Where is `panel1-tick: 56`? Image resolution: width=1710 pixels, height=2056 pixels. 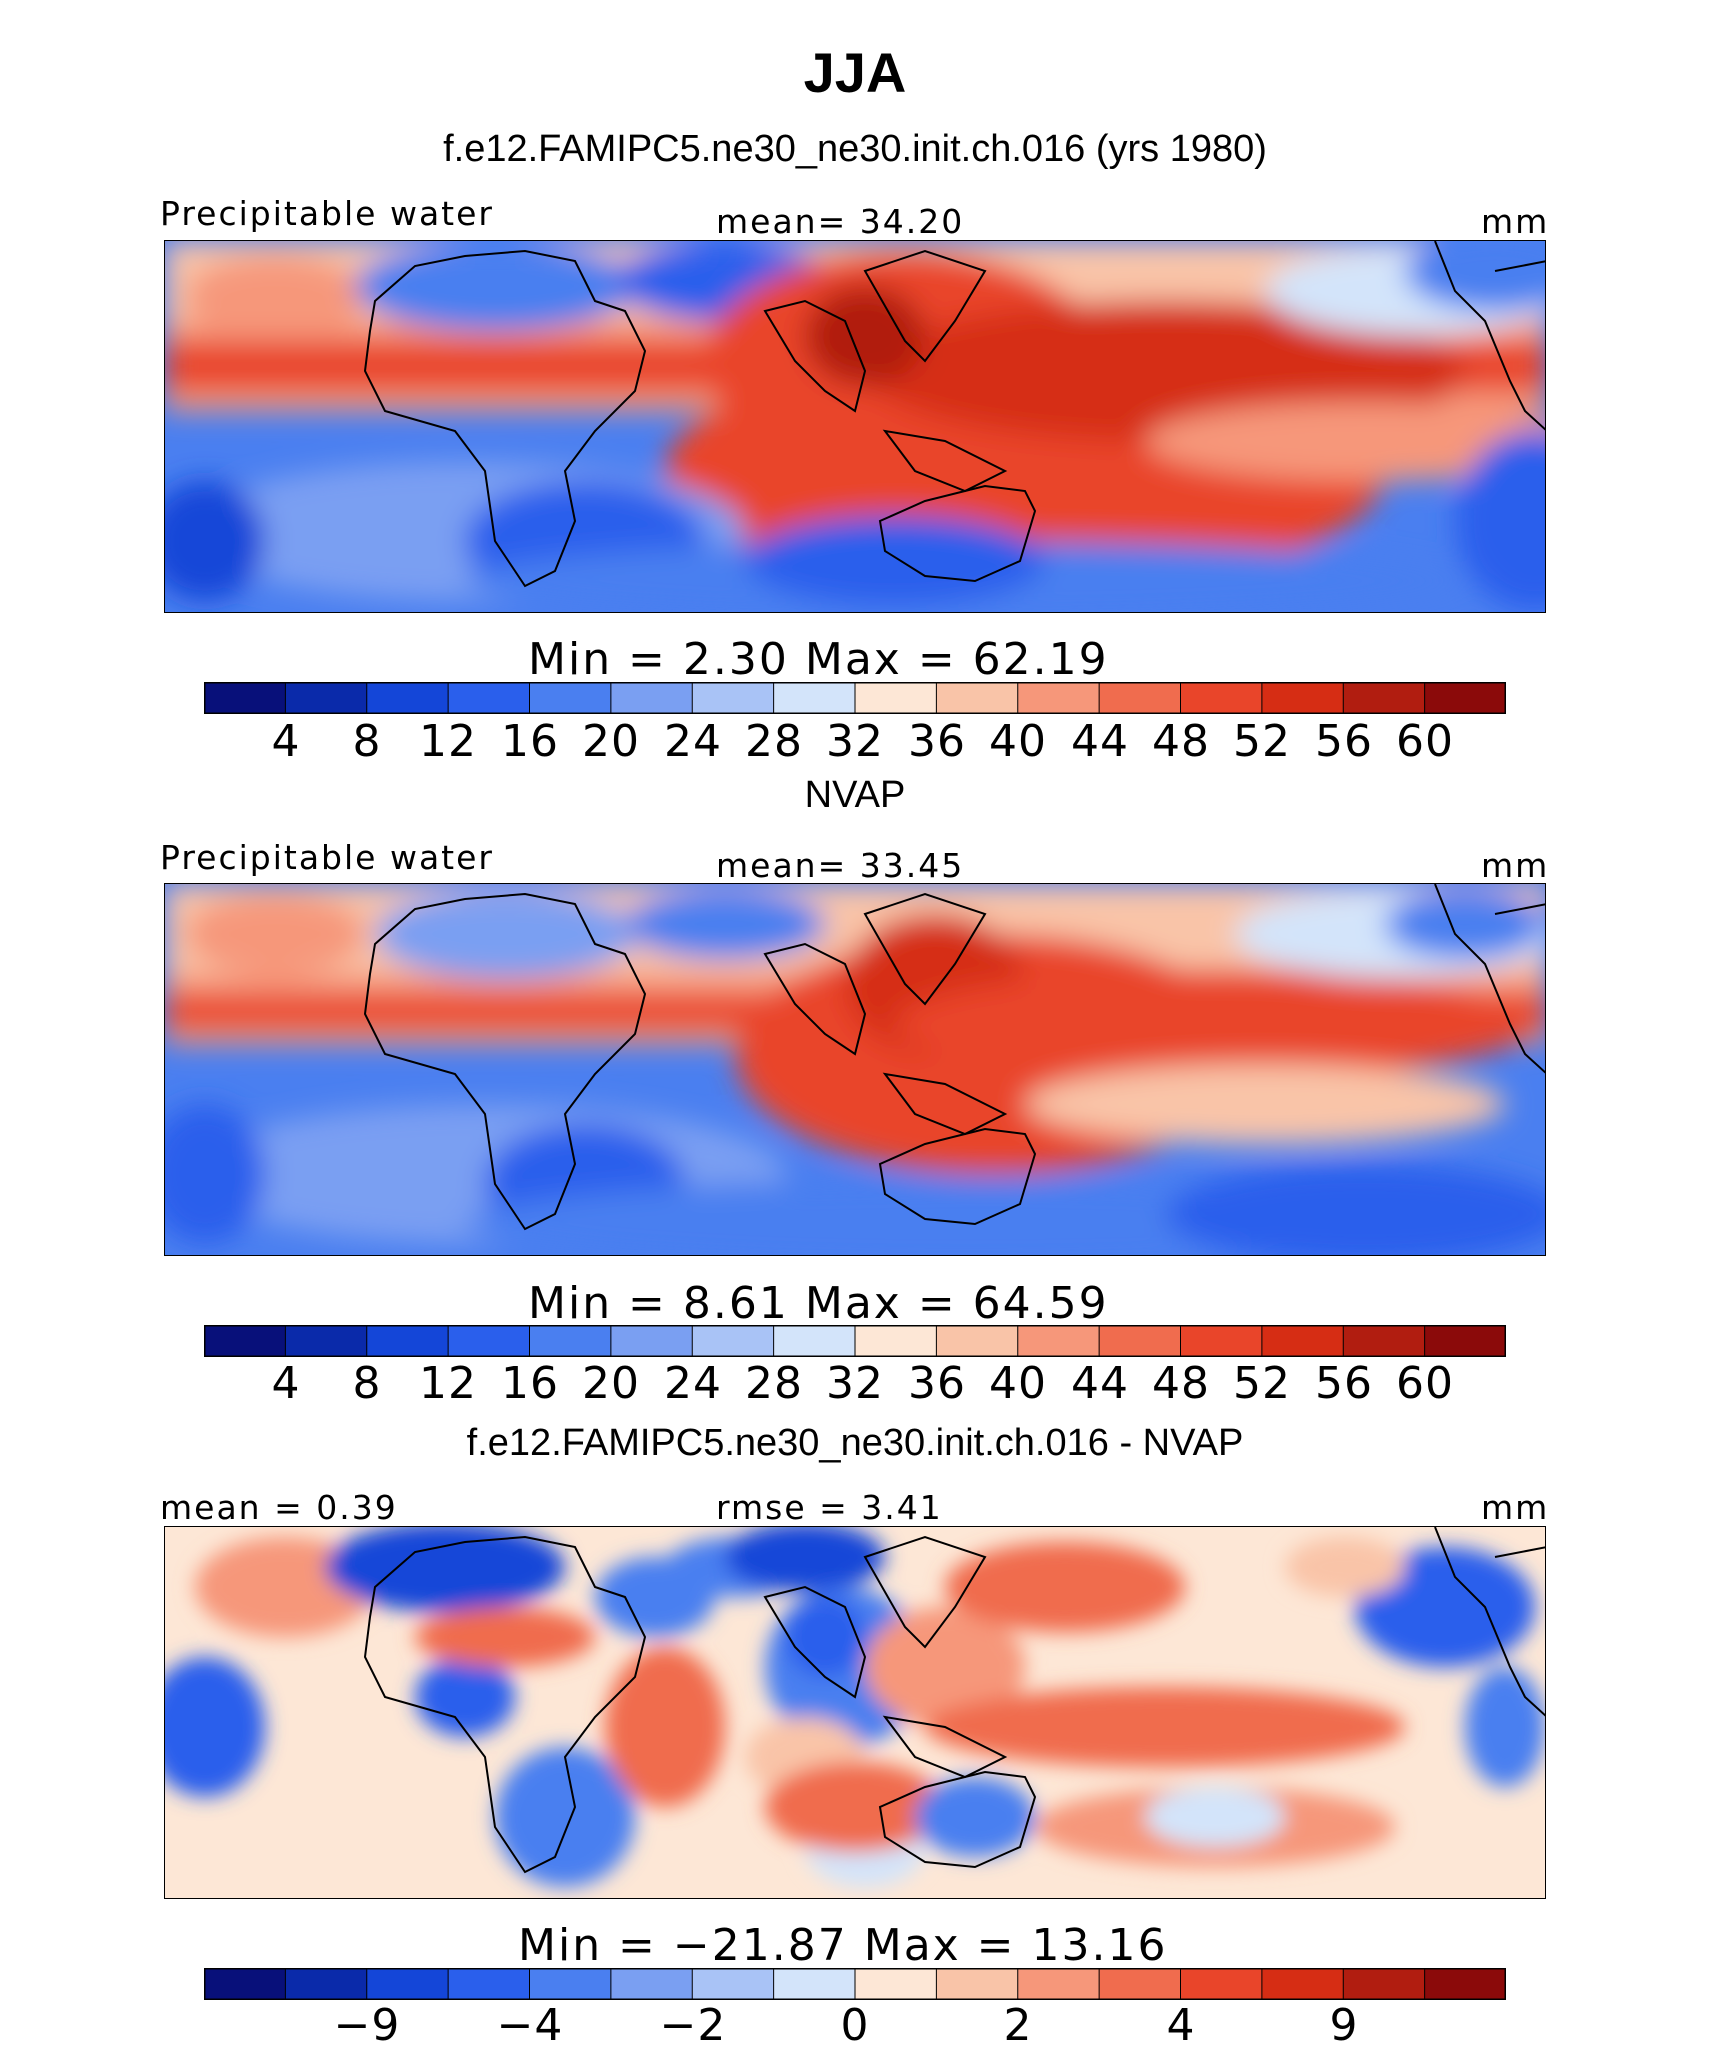
panel1-tick: 56 is located at coordinates (1344, 741).